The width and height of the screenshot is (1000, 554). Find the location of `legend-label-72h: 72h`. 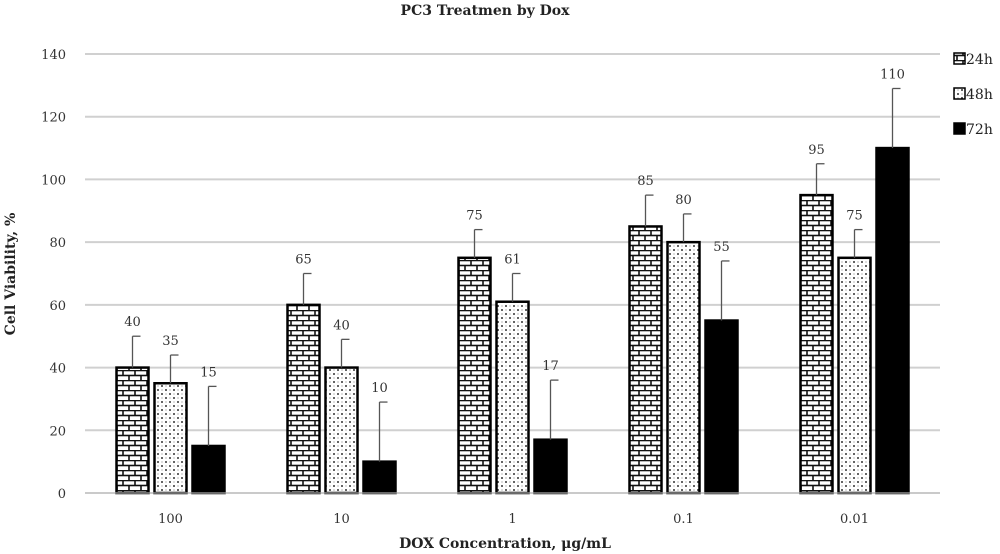

legend-label-72h: 72h is located at coordinates (979, 130).